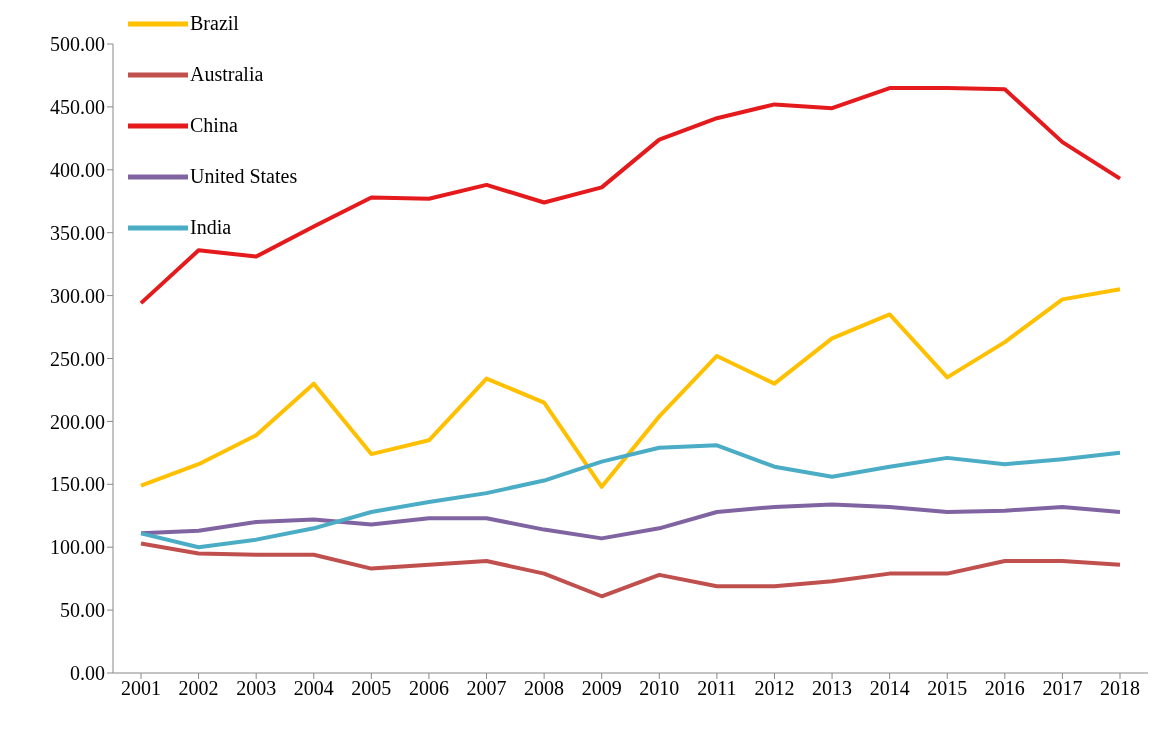 The width and height of the screenshot is (1169, 732). I want to click on x-tick-label: 2014, so click(889, 688).